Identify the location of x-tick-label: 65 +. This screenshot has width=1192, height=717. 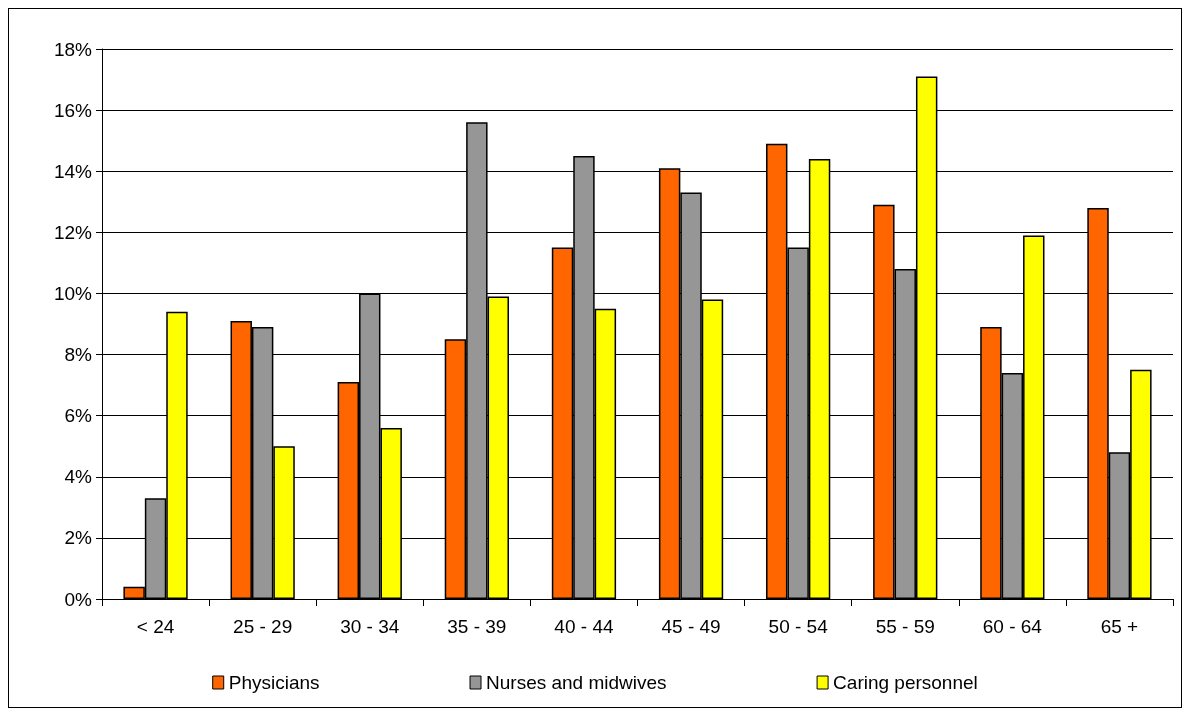
(1119, 626).